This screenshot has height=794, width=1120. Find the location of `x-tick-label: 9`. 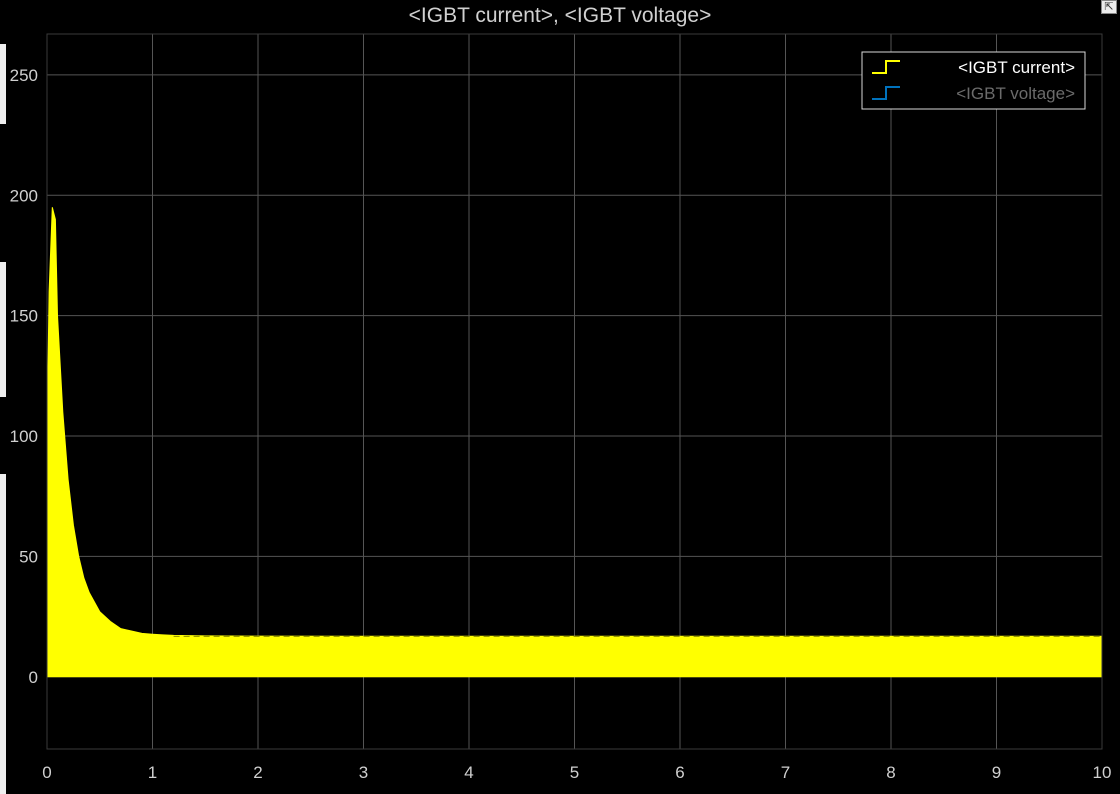

x-tick-label: 9 is located at coordinates (996, 772).